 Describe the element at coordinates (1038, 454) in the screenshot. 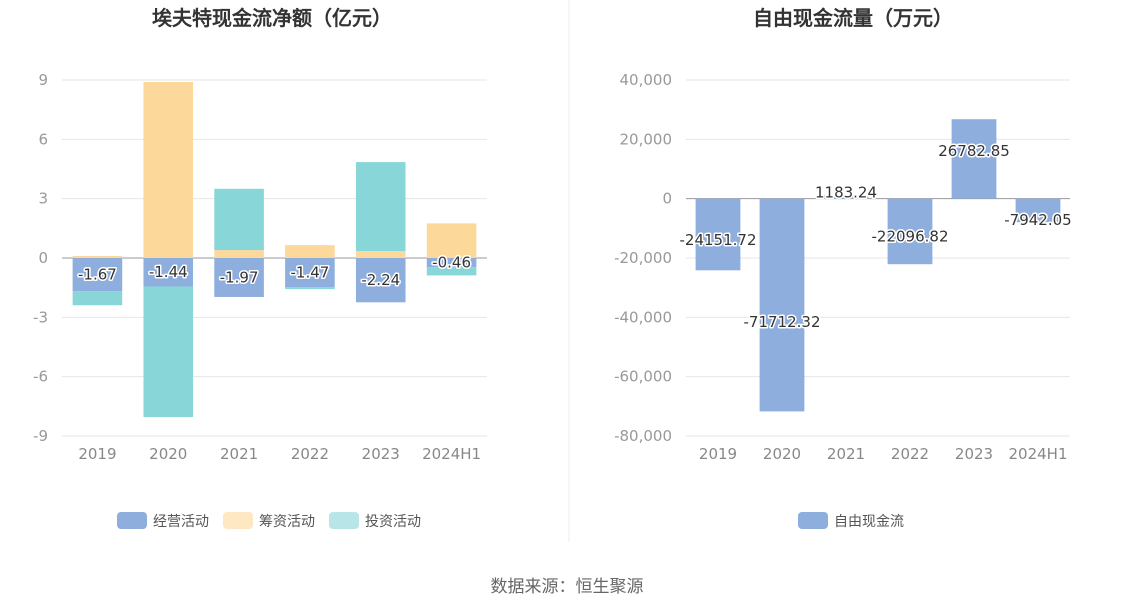

I see `right-x-tick-label: 2024H1` at that location.